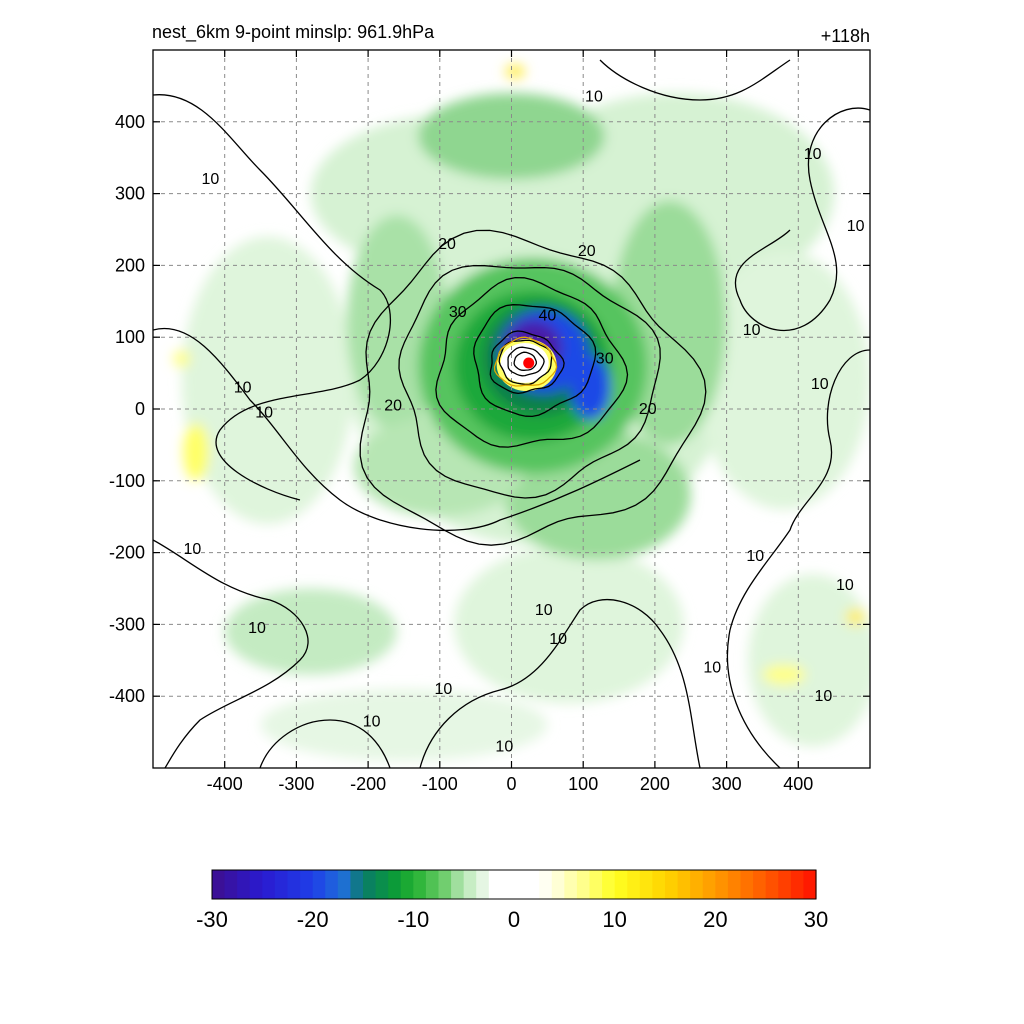 The width and height of the screenshot is (1024, 1024). Describe the element at coordinates (413, 919) in the screenshot. I see `colorbar-tick-label: -10` at that location.